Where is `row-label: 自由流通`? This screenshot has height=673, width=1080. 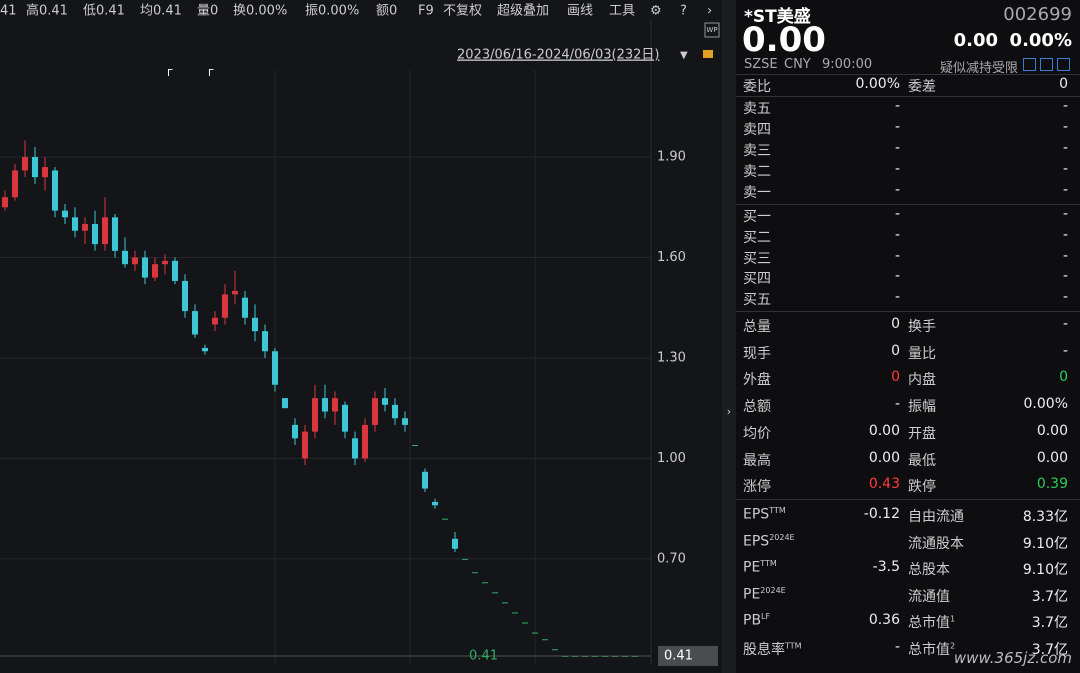
row-label: 自由流通 is located at coordinates (936, 517).